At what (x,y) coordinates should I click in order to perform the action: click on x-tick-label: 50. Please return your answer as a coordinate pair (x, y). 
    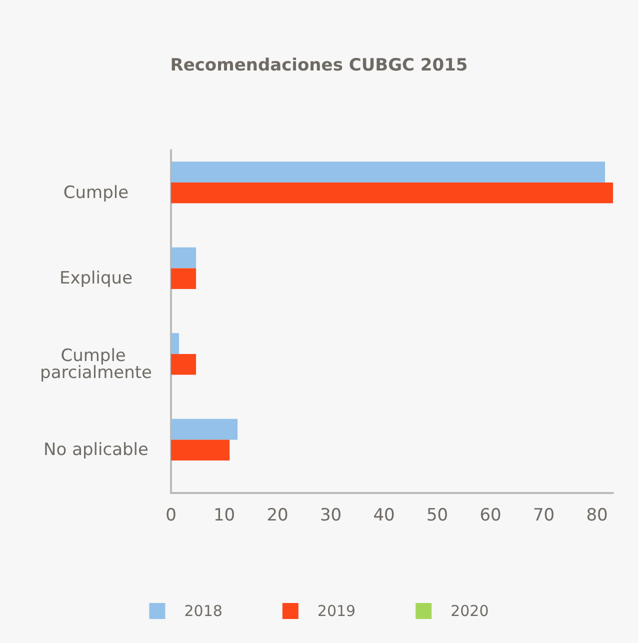
    Looking at the image, I should click on (437, 516).